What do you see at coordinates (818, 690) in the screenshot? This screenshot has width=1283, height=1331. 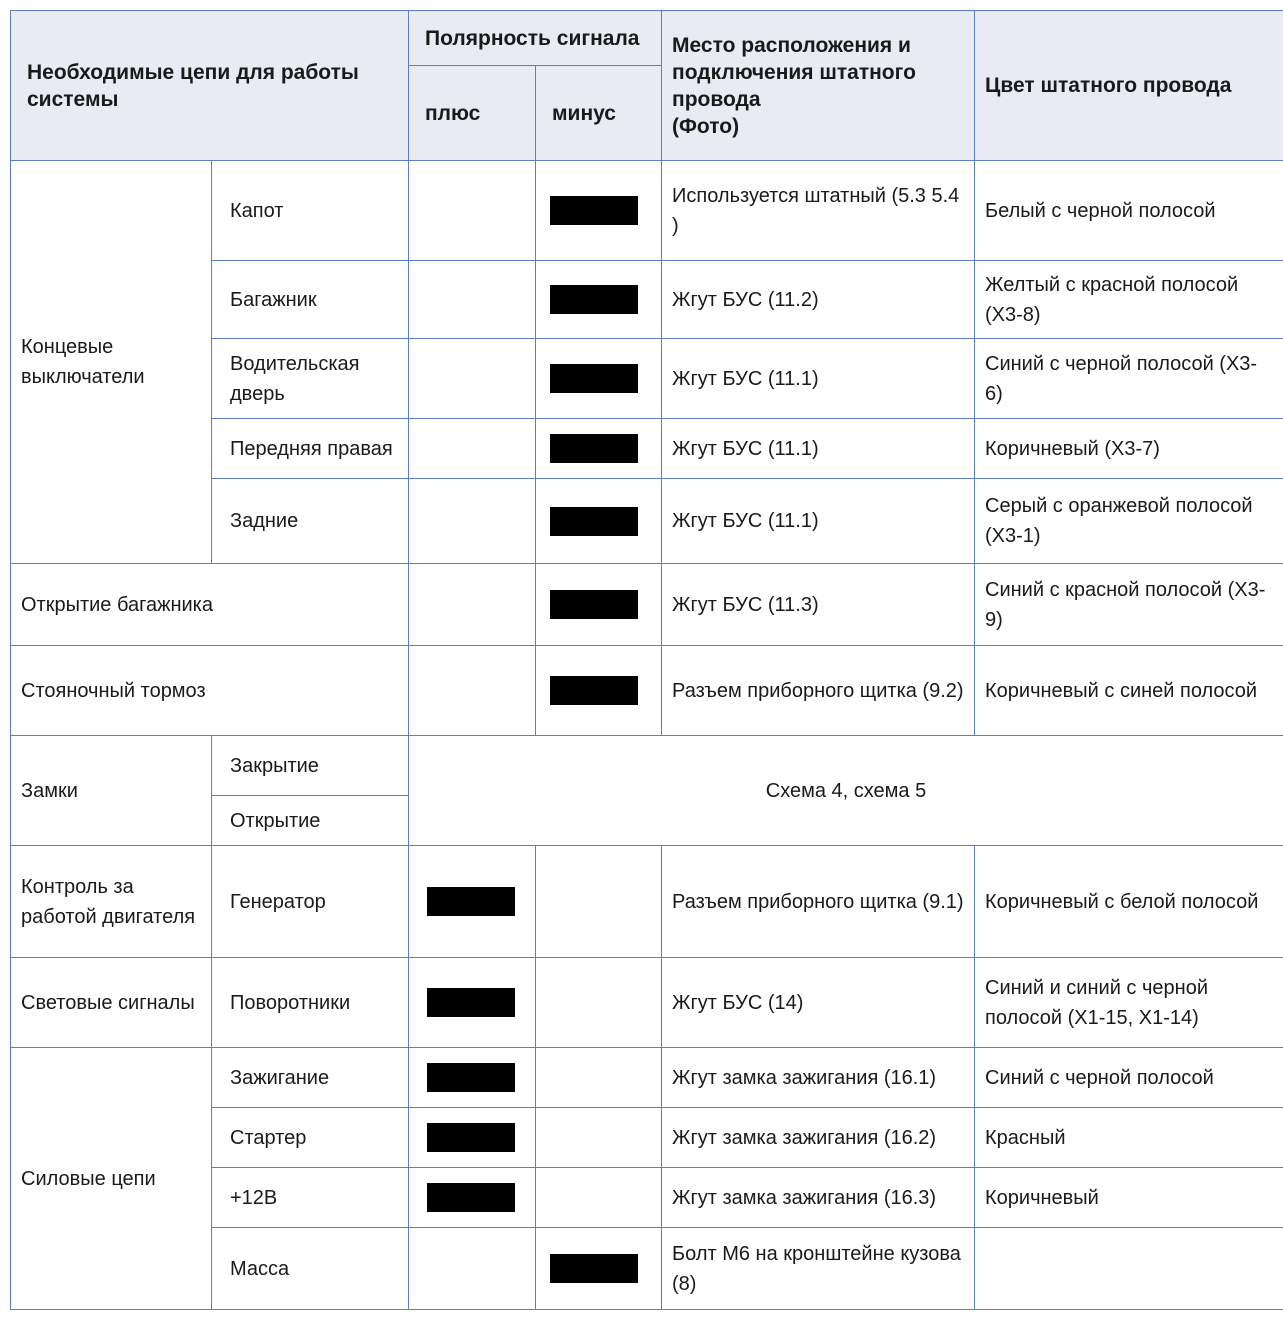 I see `row-parking-brake-location: Разъем приборного щитка (9.2)` at bounding box center [818, 690].